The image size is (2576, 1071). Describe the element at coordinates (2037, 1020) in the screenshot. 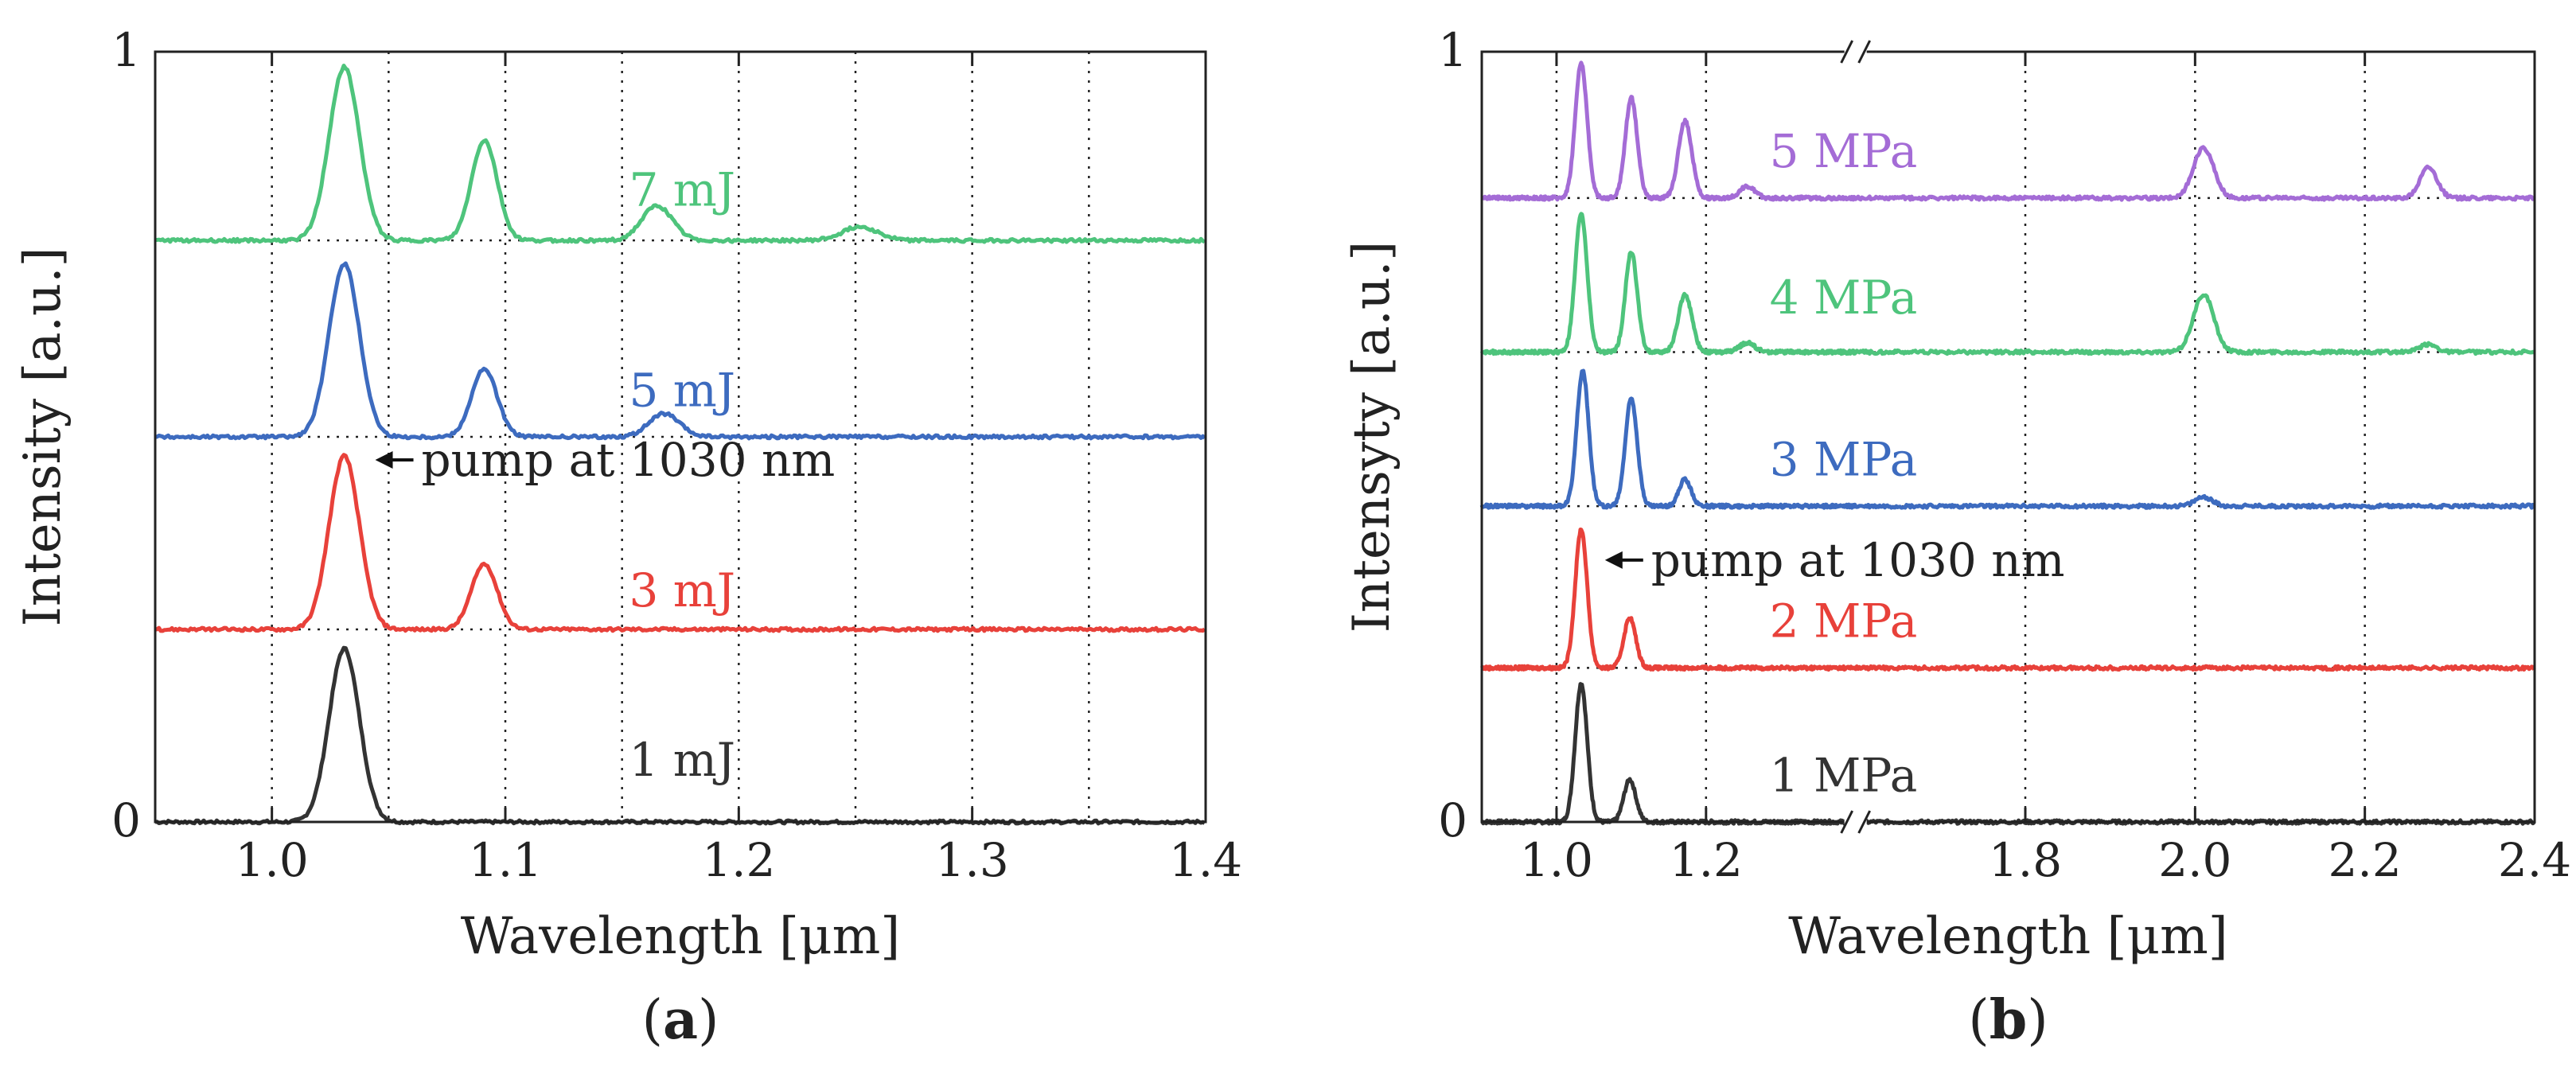

I see `panel-label-b-close: )` at that location.